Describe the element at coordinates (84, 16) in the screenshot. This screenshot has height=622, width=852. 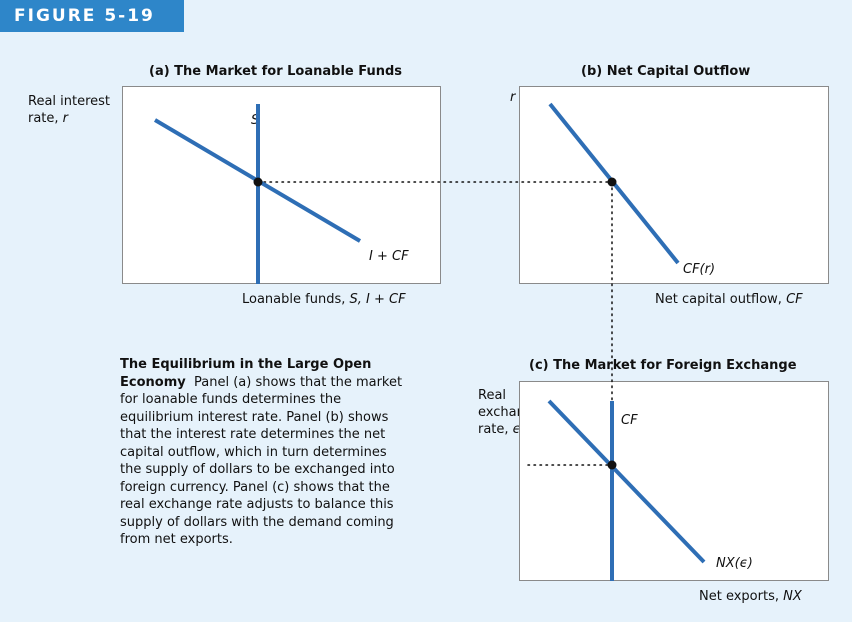
I see `figure-tag-label: FIGURE 5-19` at that location.